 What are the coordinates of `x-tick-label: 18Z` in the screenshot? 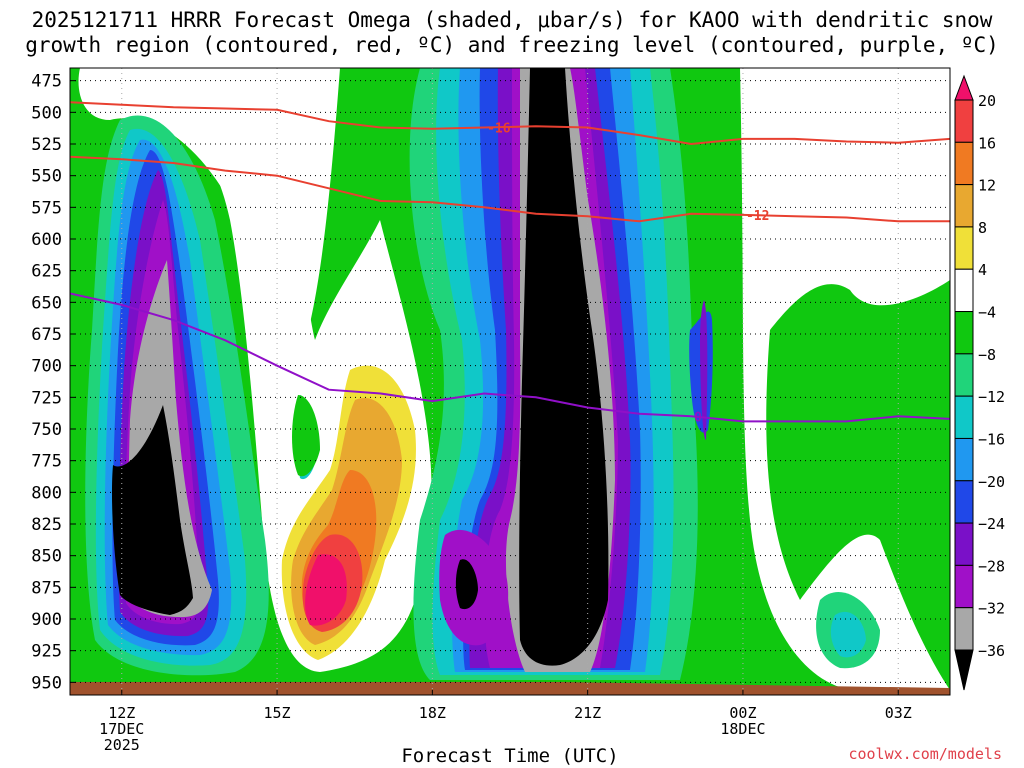 It's located at (432, 713).